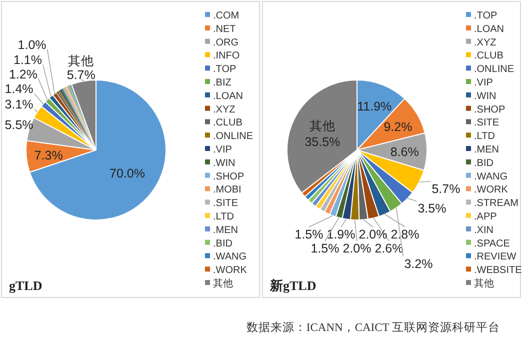 The image size is (522, 341). I want to click on legend-label: .WEBSITE, so click(498, 270).